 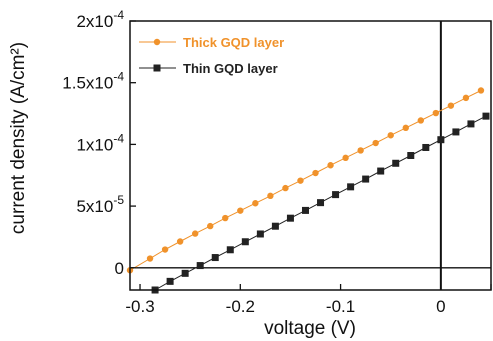 What do you see at coordinates (100, 142) in the screenshot?
I see `y-tick-label: 1x10⁻⁴` at bounding box center [100, 142].